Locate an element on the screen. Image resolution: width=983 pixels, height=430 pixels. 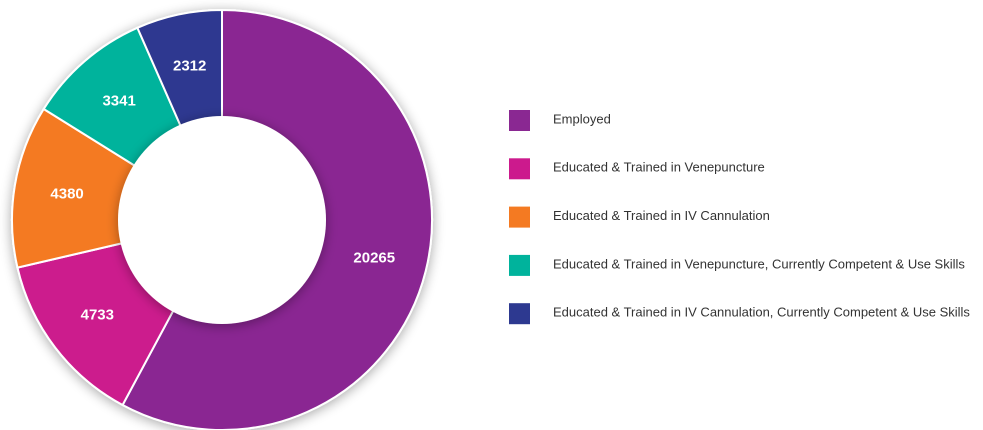
slice-label: 4380 is located at coordinates (66, 193).